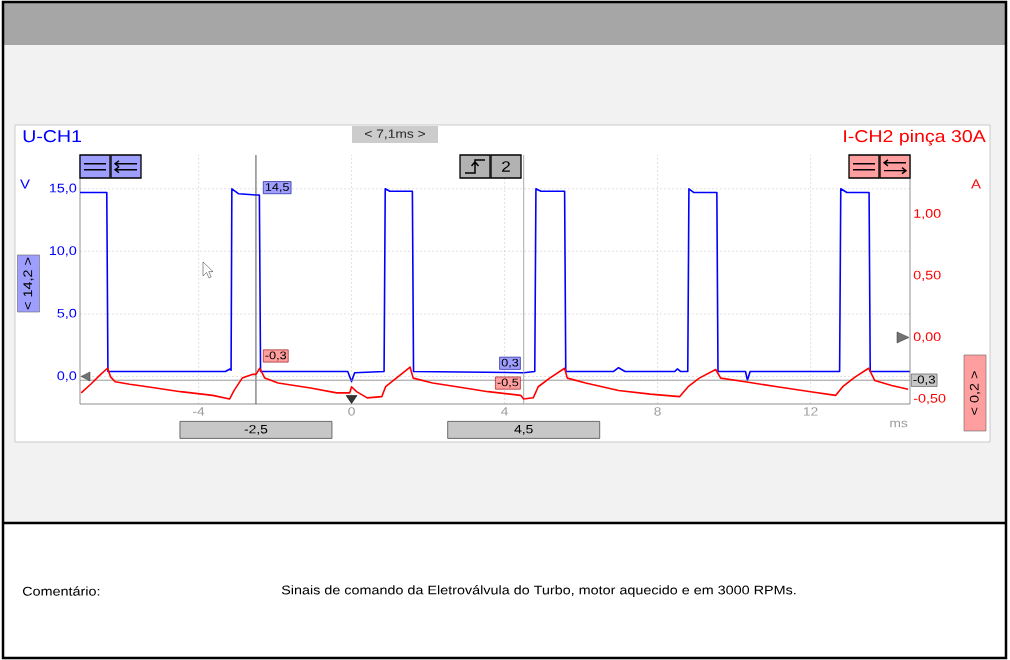 The image size is (1010, 660). What do you see at coordinates (508, 383) in the screenshot?
I see `data-label: -0,5` at bounding box center [508, 383].